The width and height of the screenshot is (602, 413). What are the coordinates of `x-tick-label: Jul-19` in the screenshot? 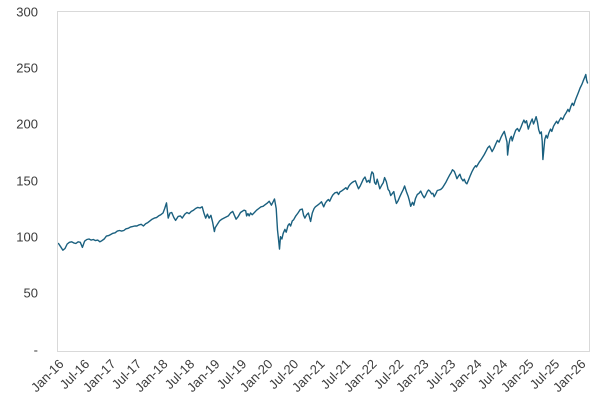 It's located at (231, 374).